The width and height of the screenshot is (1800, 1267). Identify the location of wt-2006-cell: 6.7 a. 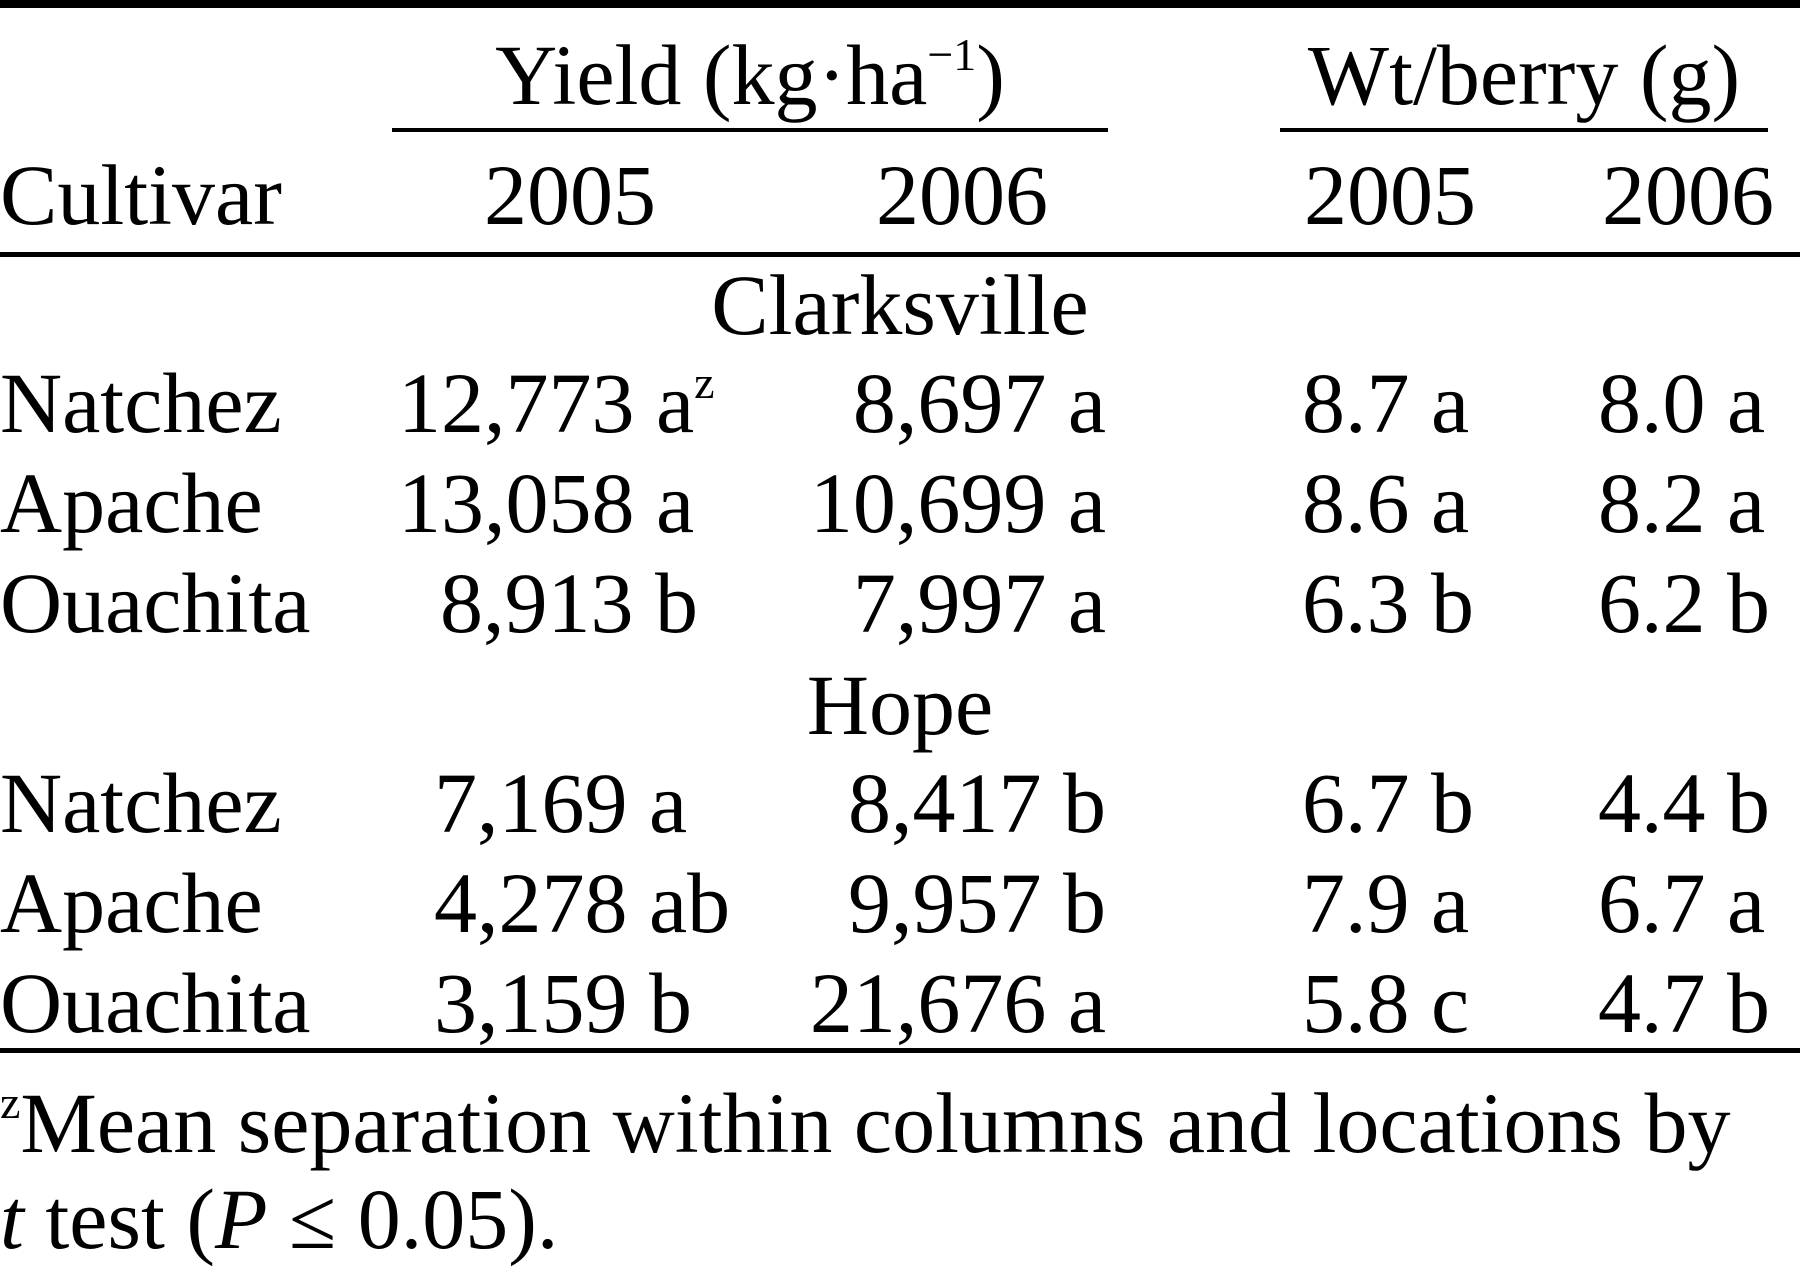
(1682, 903).